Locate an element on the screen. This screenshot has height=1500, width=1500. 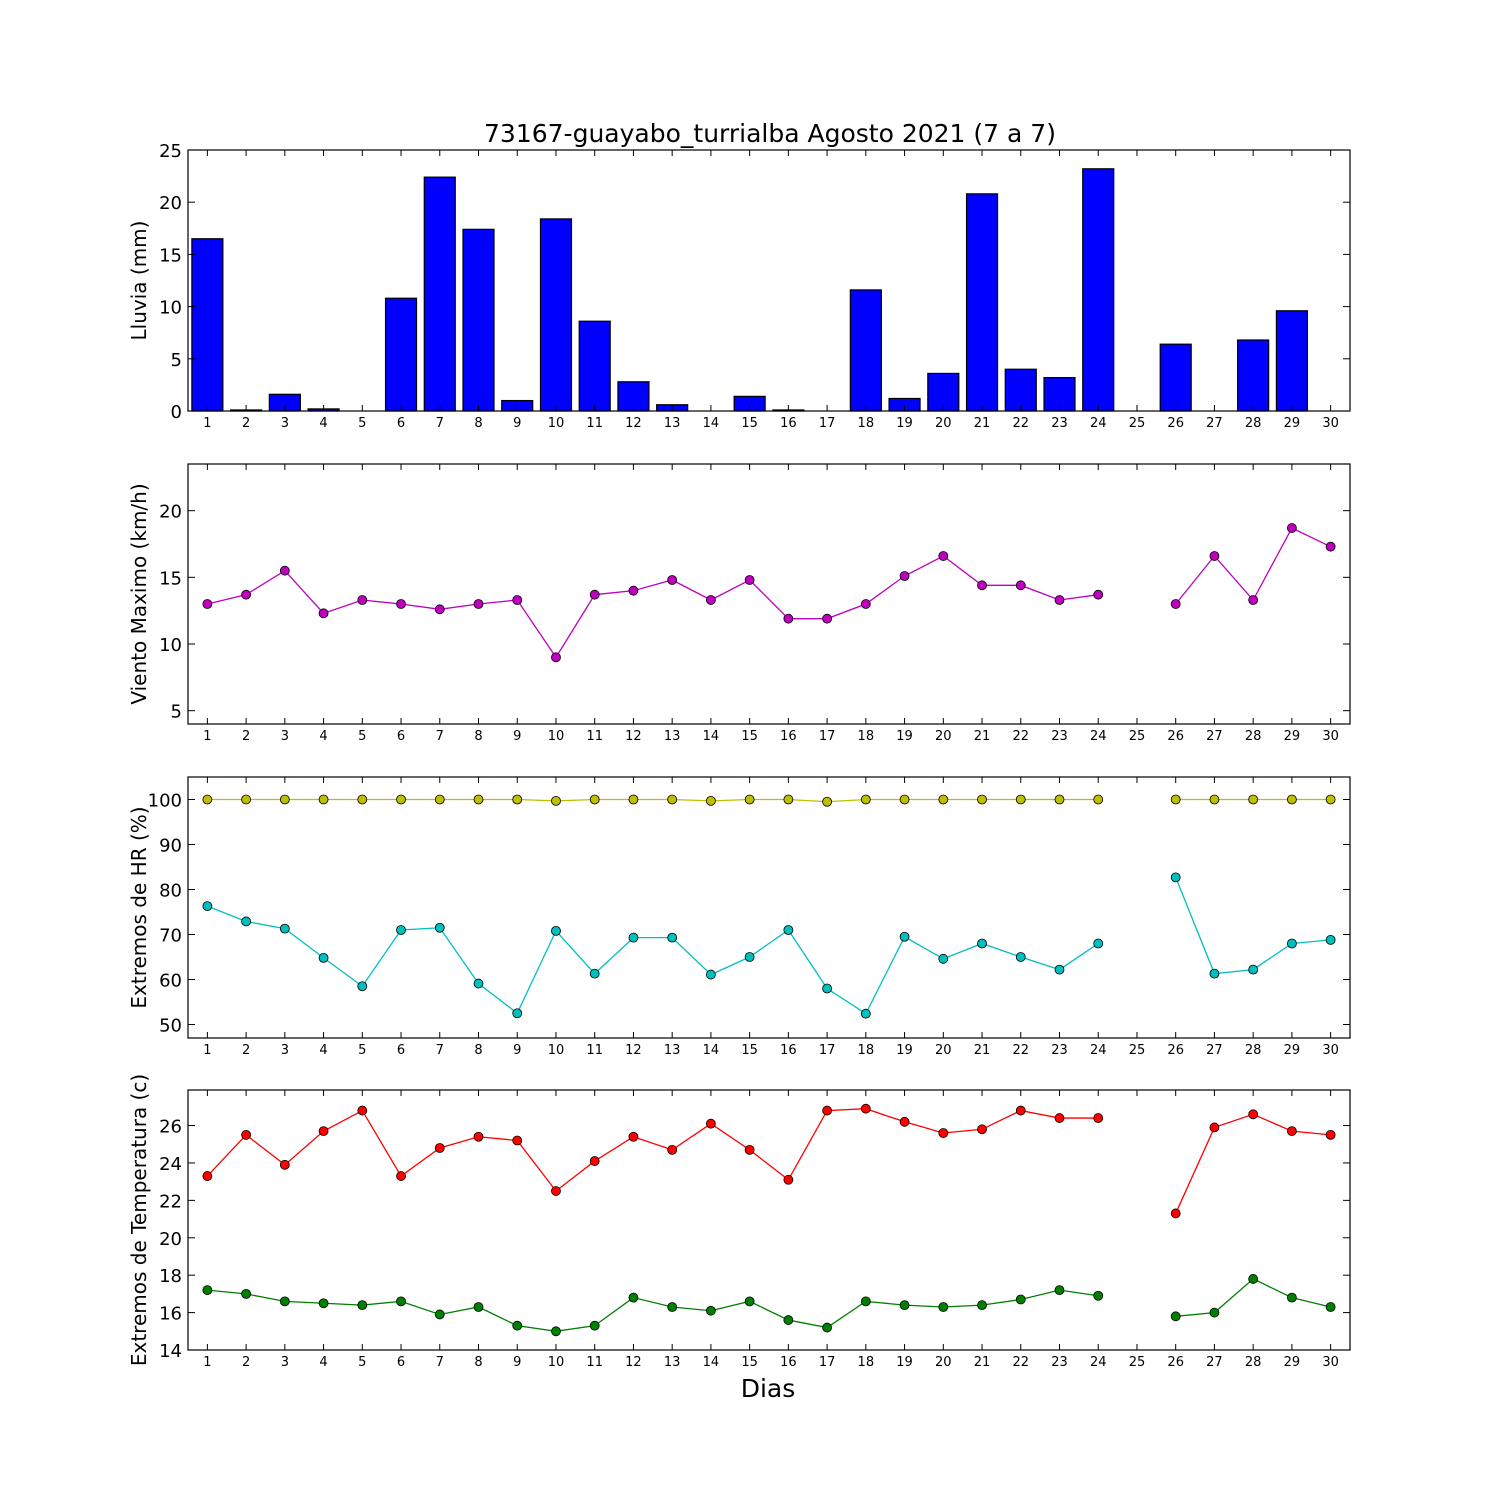
y-tick-label: 70 is located at coordinates (170, 936).